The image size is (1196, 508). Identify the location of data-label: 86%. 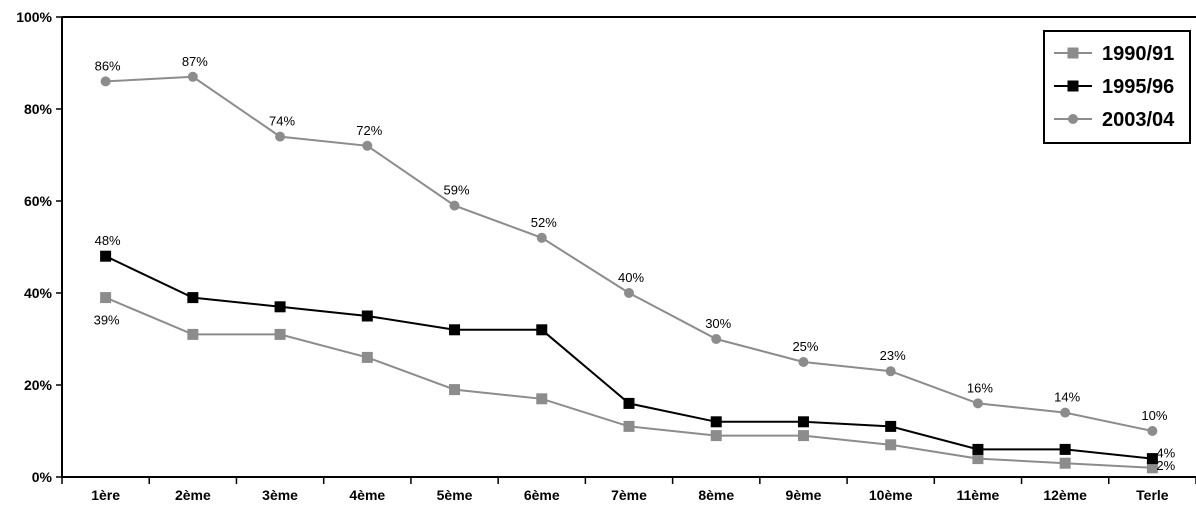
(108, 65).